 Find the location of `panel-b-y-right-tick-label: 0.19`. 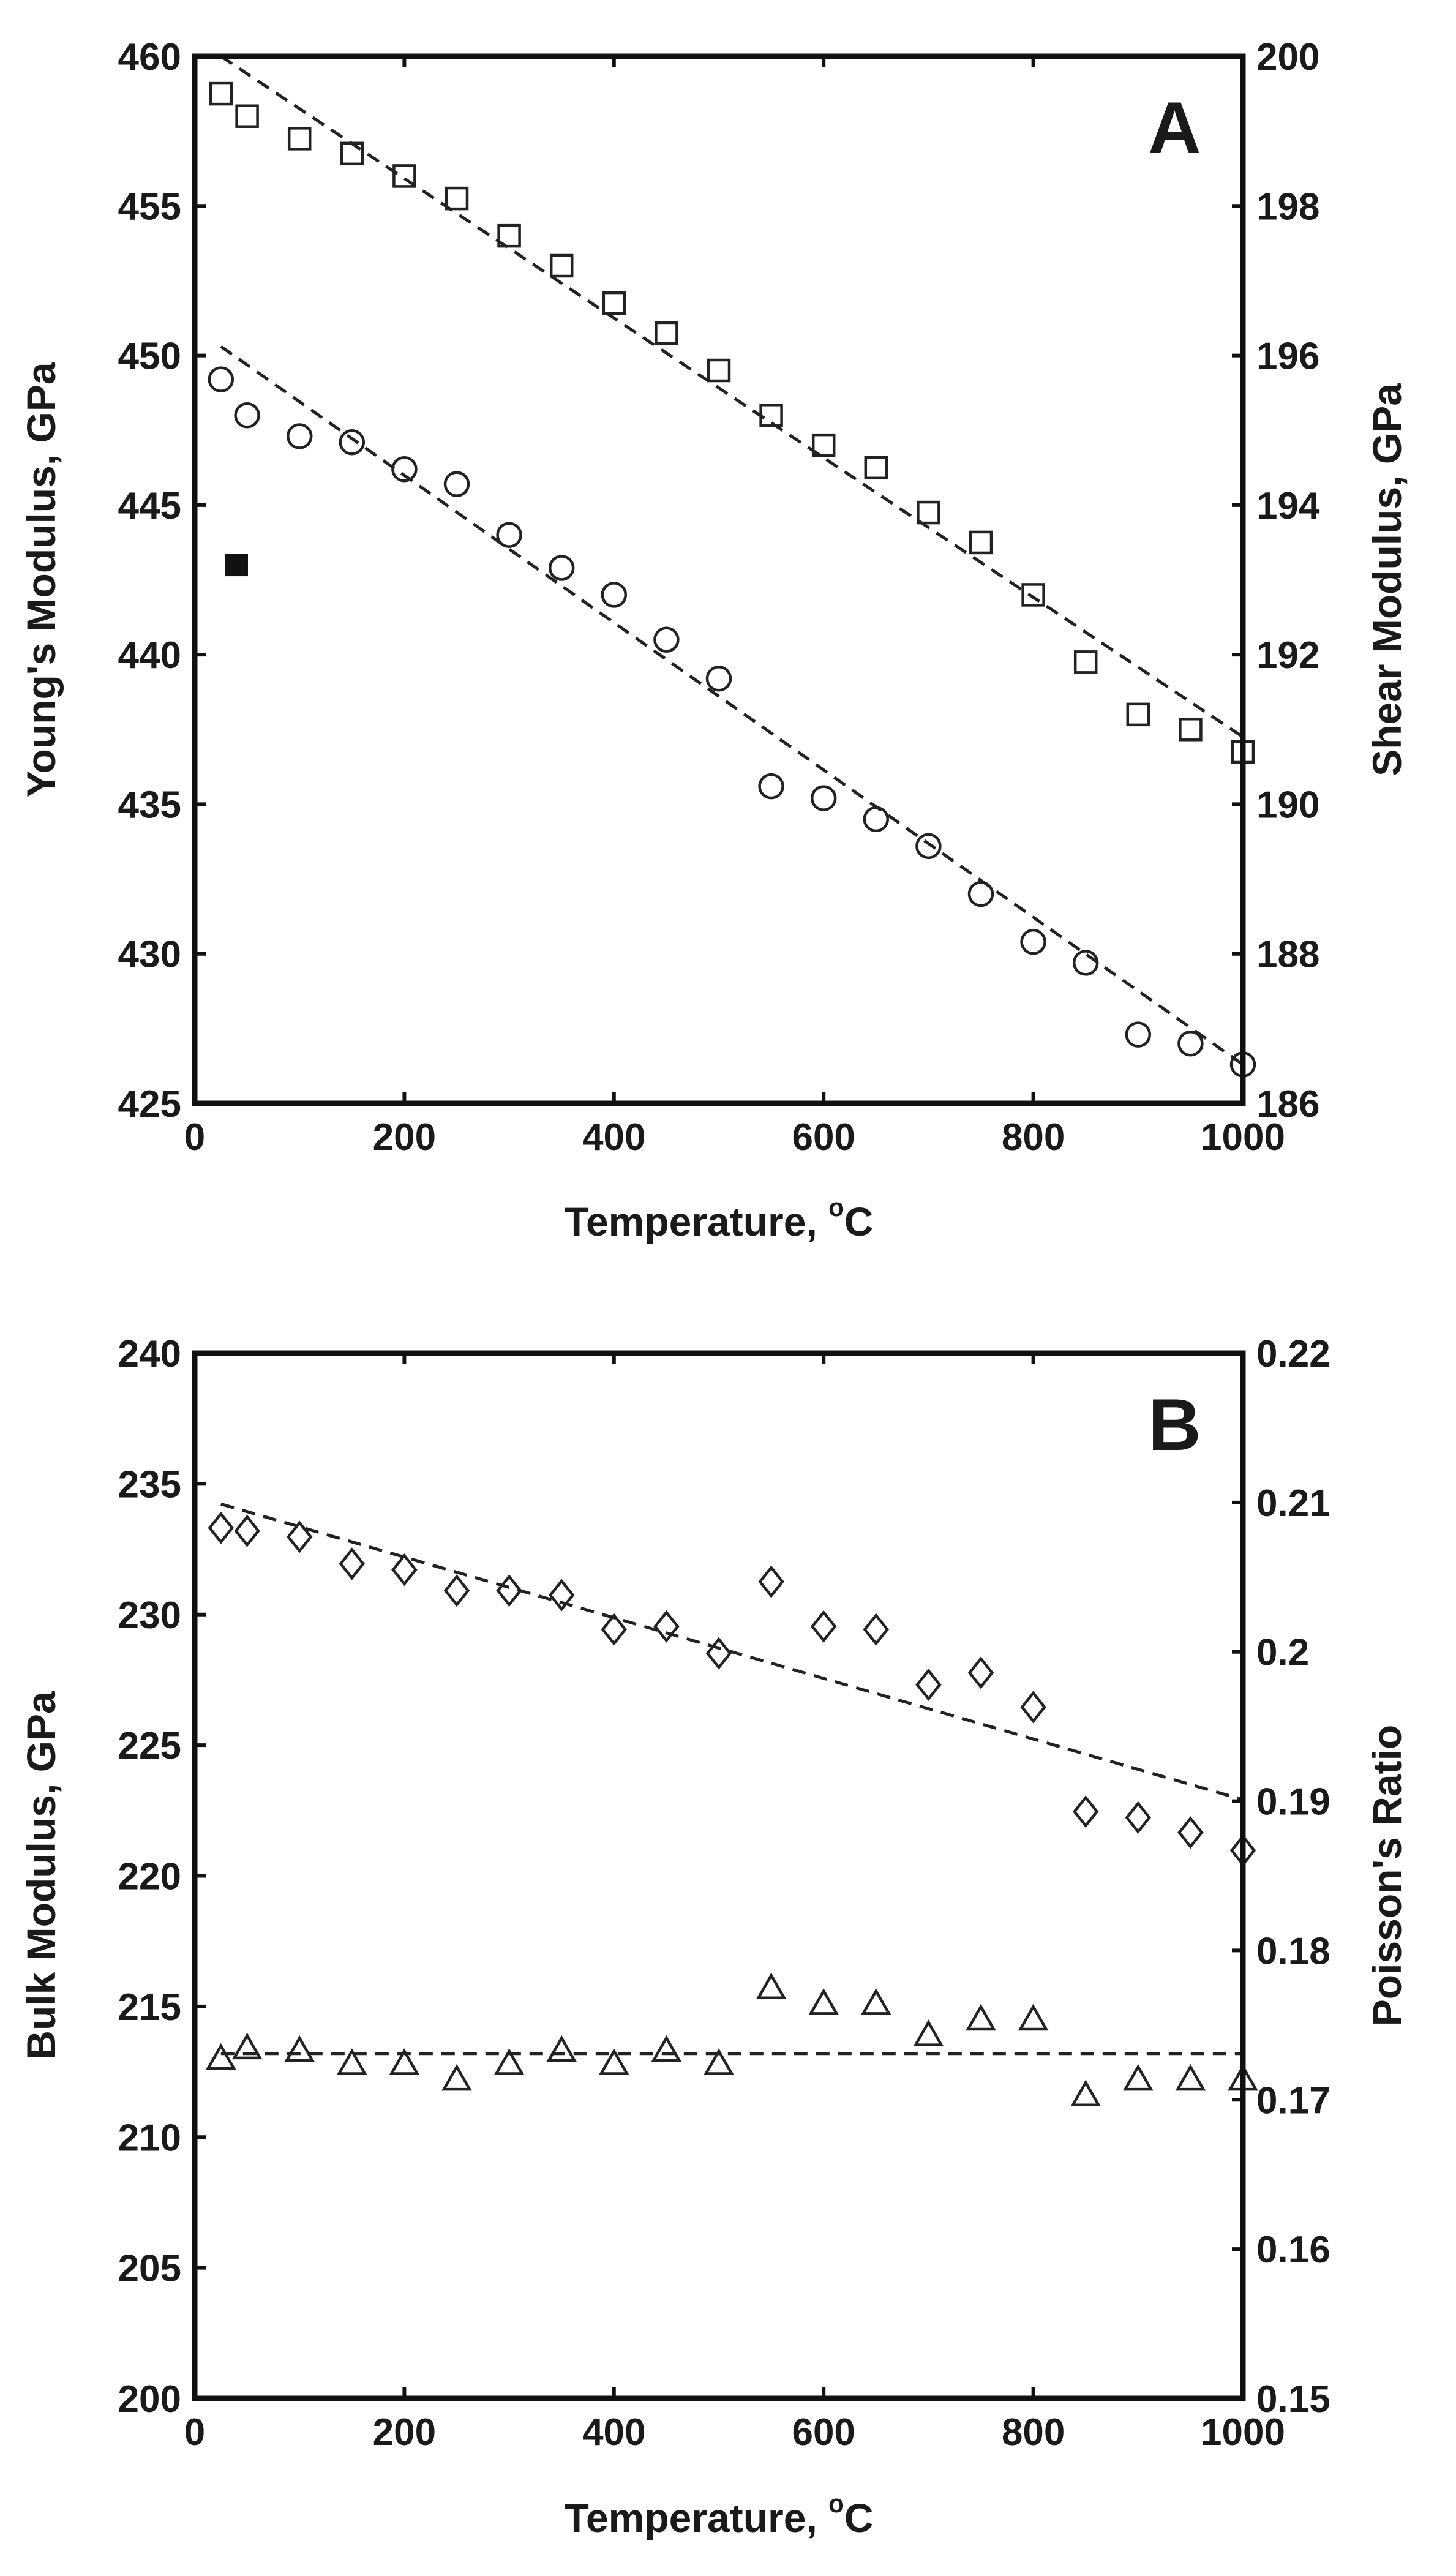

panel-b-y-right-tick-label: 0.19 is located at coordinates (1293, 1802).